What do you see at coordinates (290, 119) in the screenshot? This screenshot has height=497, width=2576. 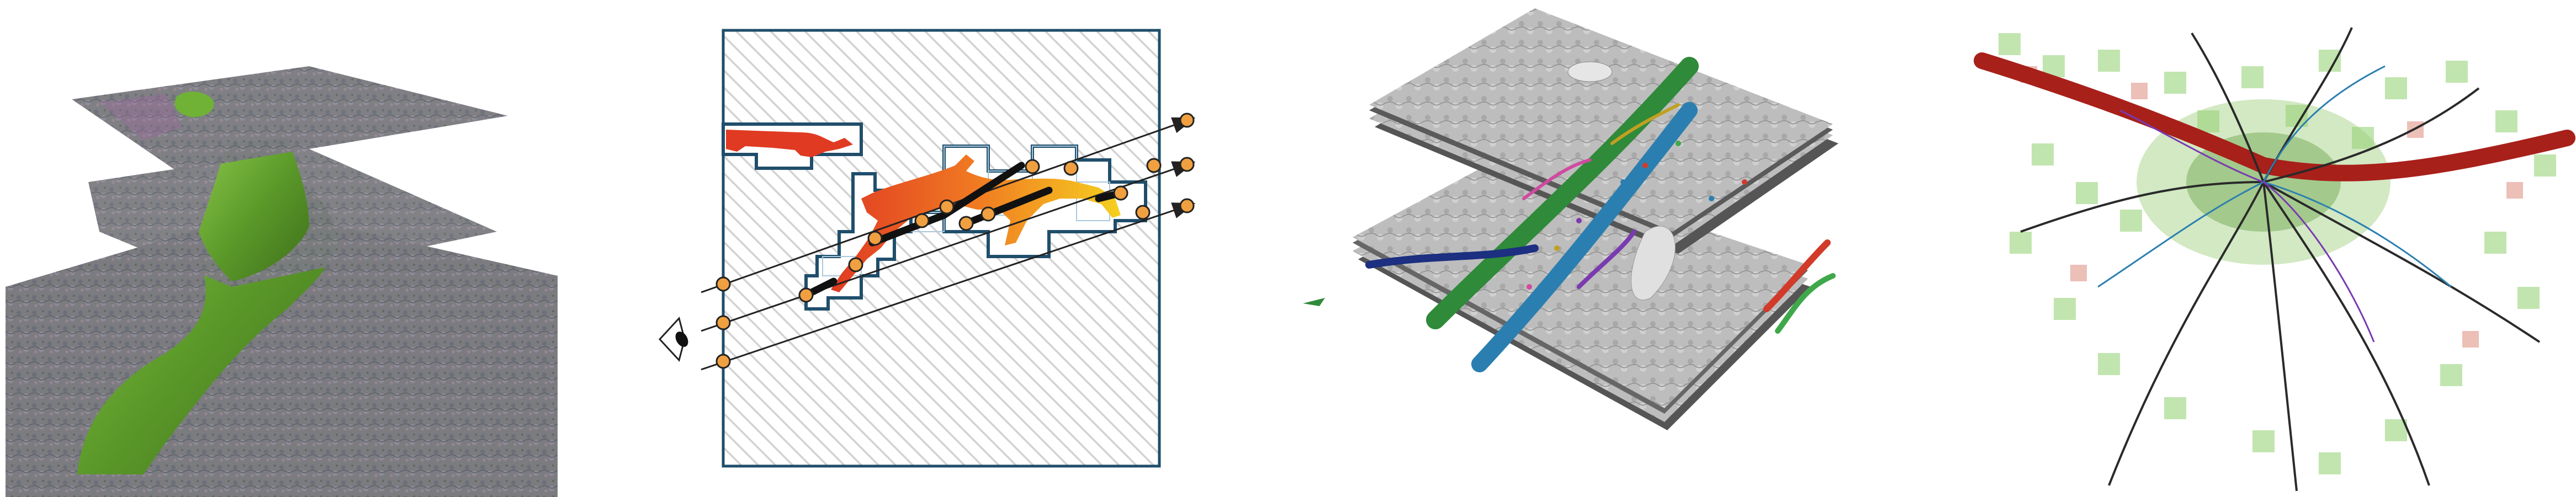 I see `em-slice-top` at bounding box center [290, 119].